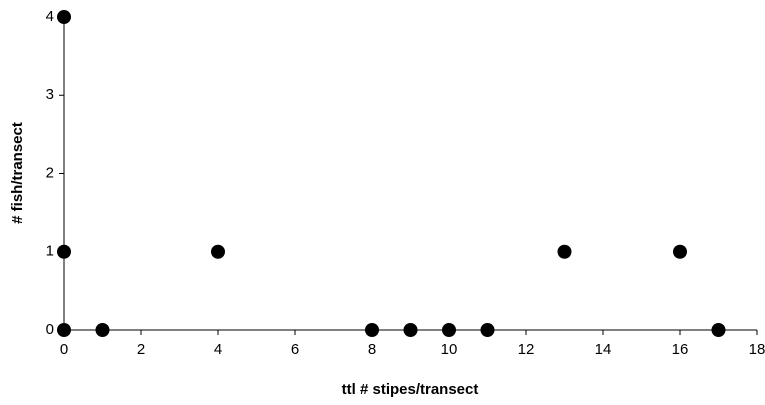 The image size is (765, 405). Describe the element at coordinates (680, 349) in the screenshot. I see `x-tick-label: 16` at that location.